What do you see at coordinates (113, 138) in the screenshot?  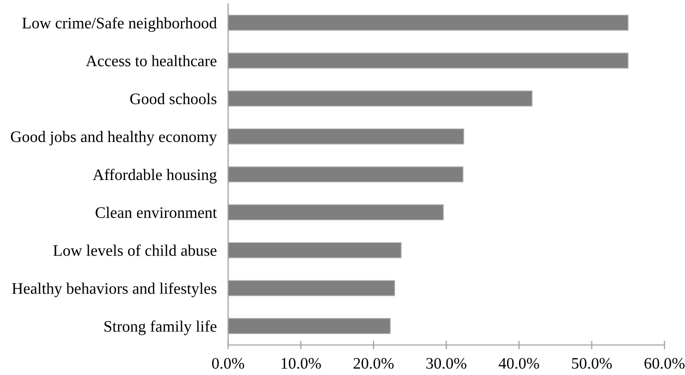 I see `y-tick-label: Good jobs and healthy economy` at bounding box center [113, 138].